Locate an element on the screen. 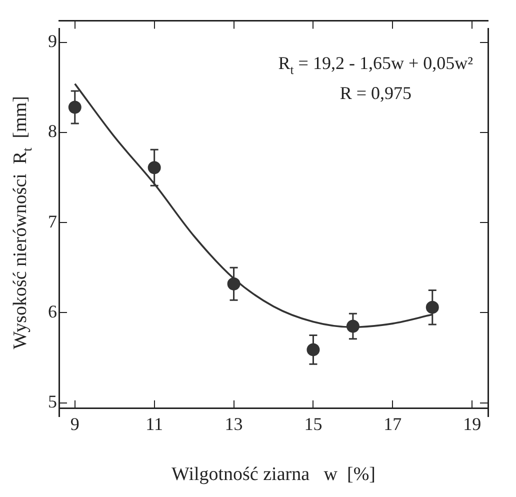 The width and height of the screenshot is (516, 497). x-tick-label: 13 is located at coordinates (233, 424).